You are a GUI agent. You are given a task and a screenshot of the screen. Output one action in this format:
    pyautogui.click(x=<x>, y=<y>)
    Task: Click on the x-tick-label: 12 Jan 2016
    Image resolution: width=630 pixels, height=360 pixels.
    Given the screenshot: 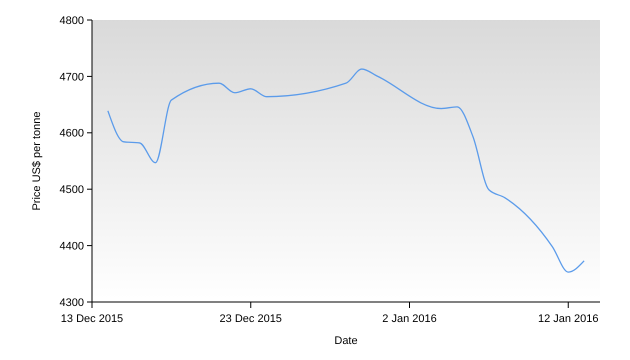 What is the action you would take?
    pyautogui.click(x=568, y=319)
    